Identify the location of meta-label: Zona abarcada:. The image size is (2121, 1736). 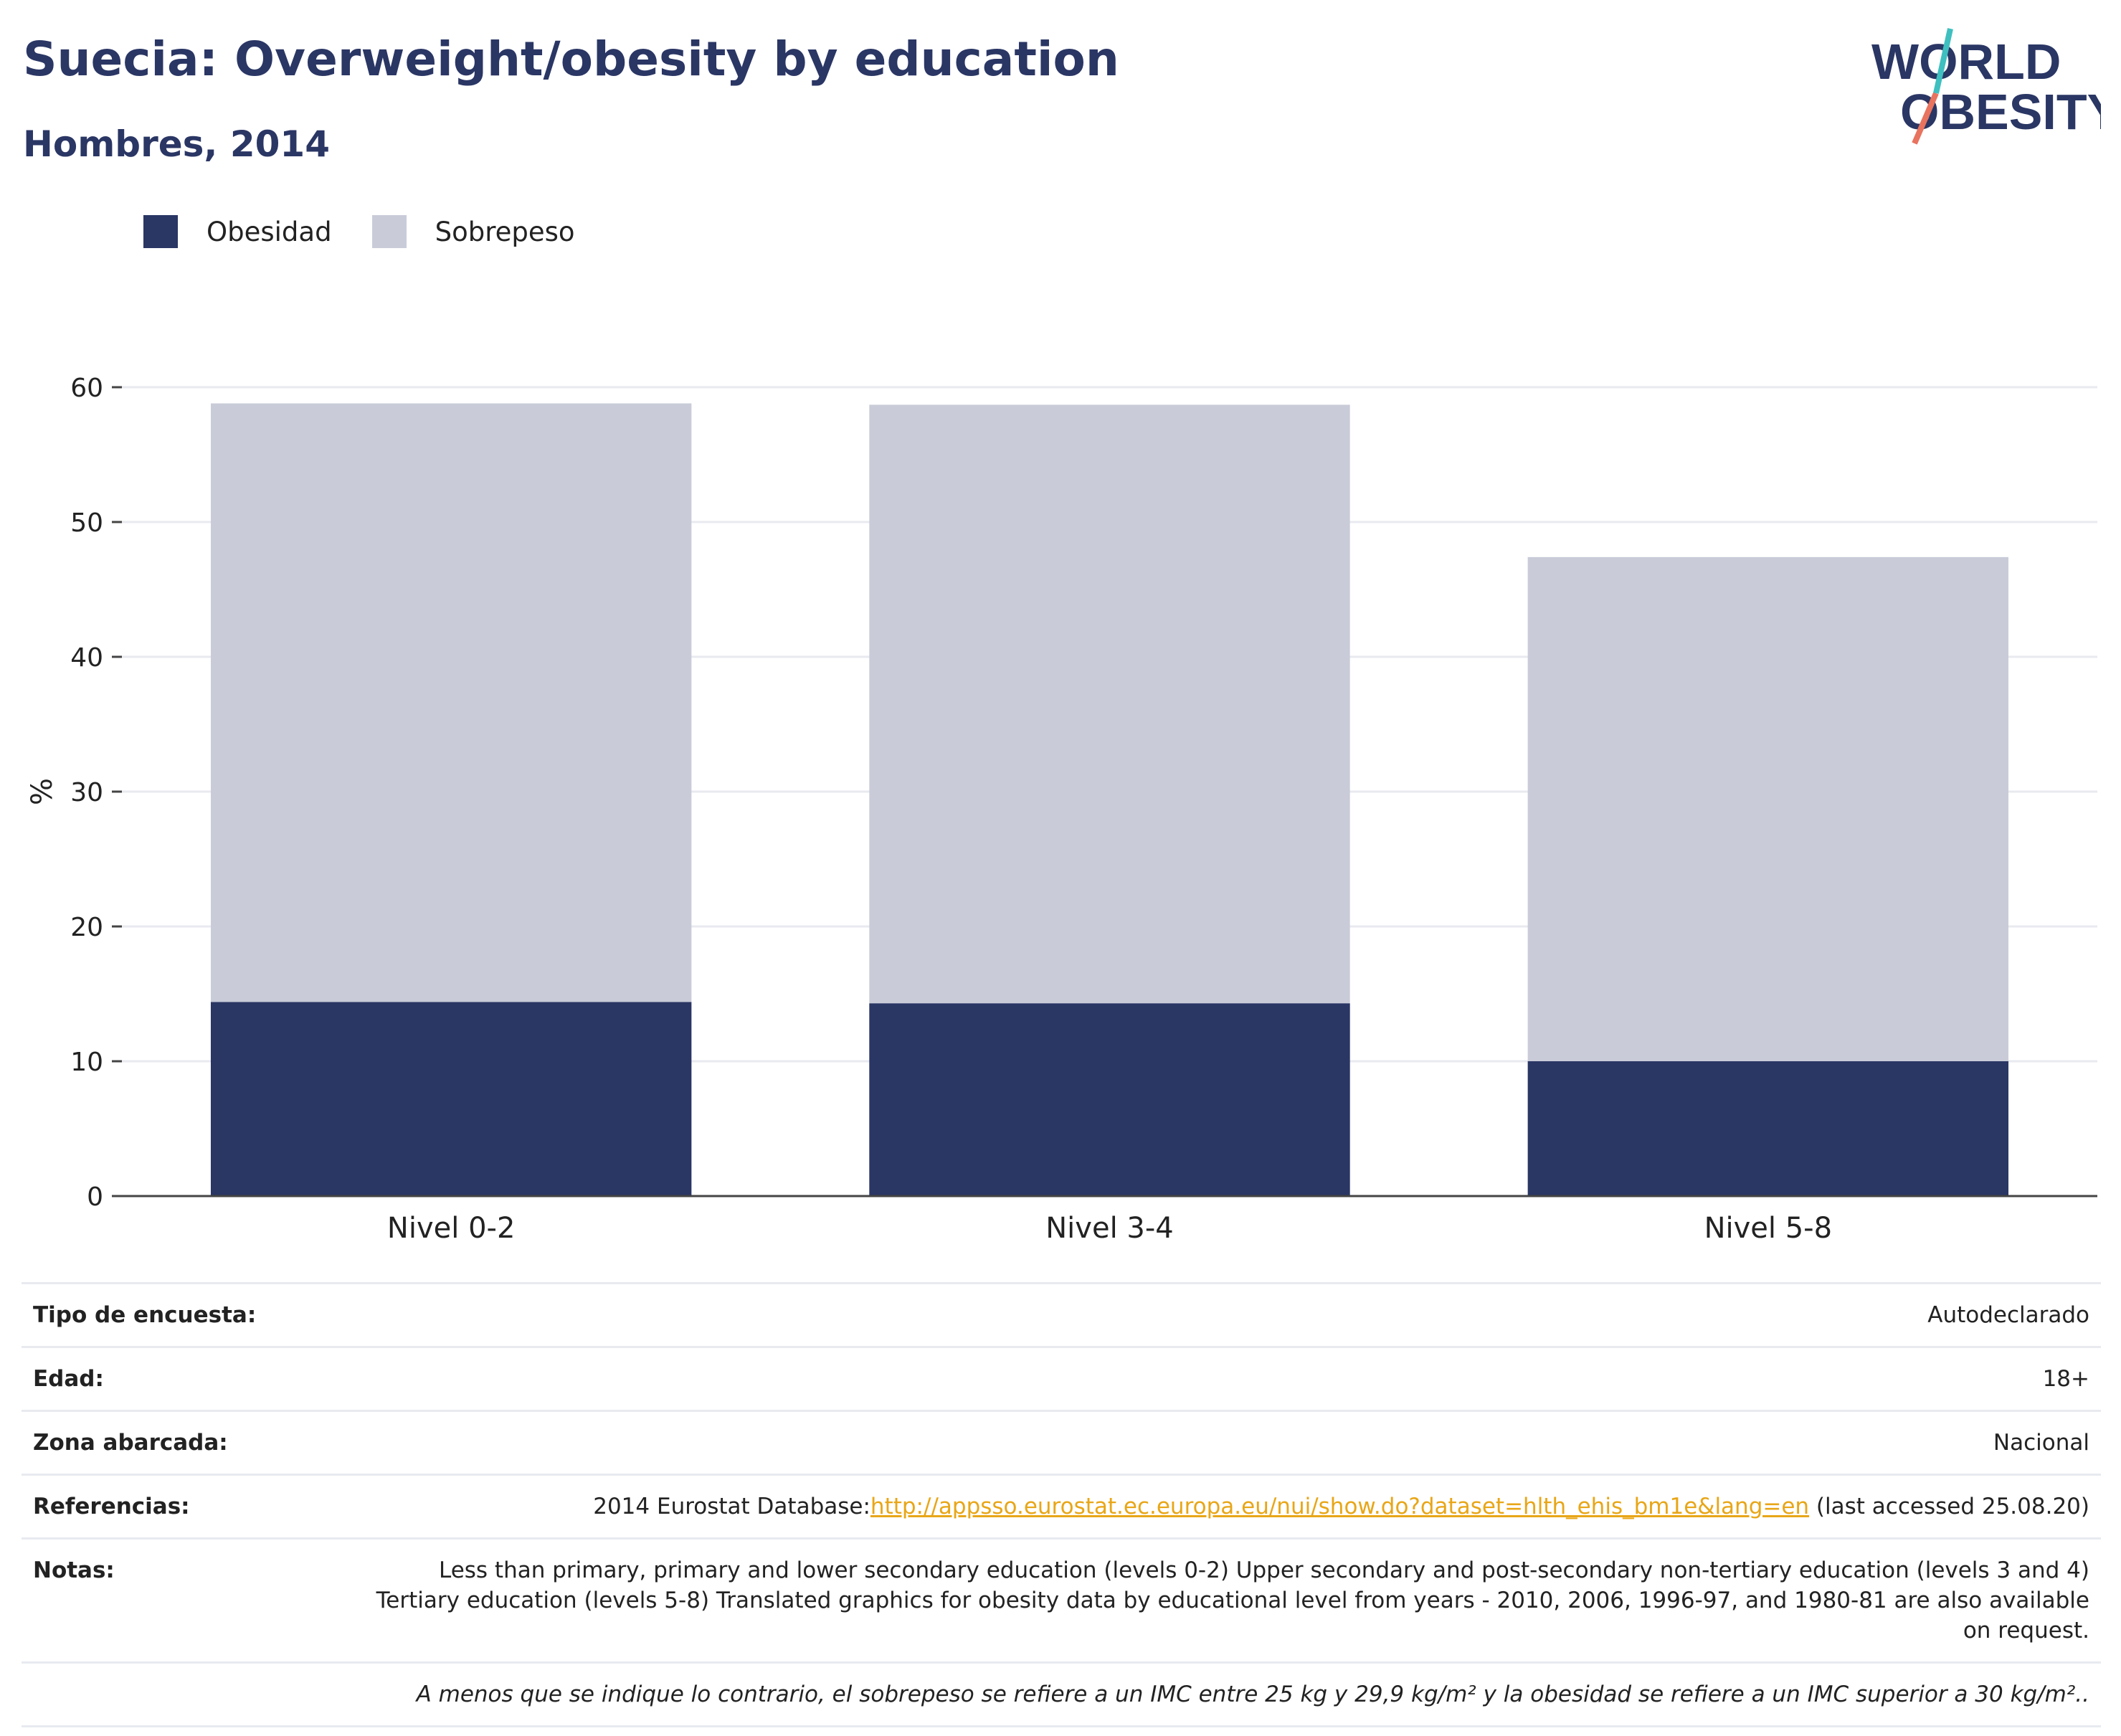
(184, 1443).